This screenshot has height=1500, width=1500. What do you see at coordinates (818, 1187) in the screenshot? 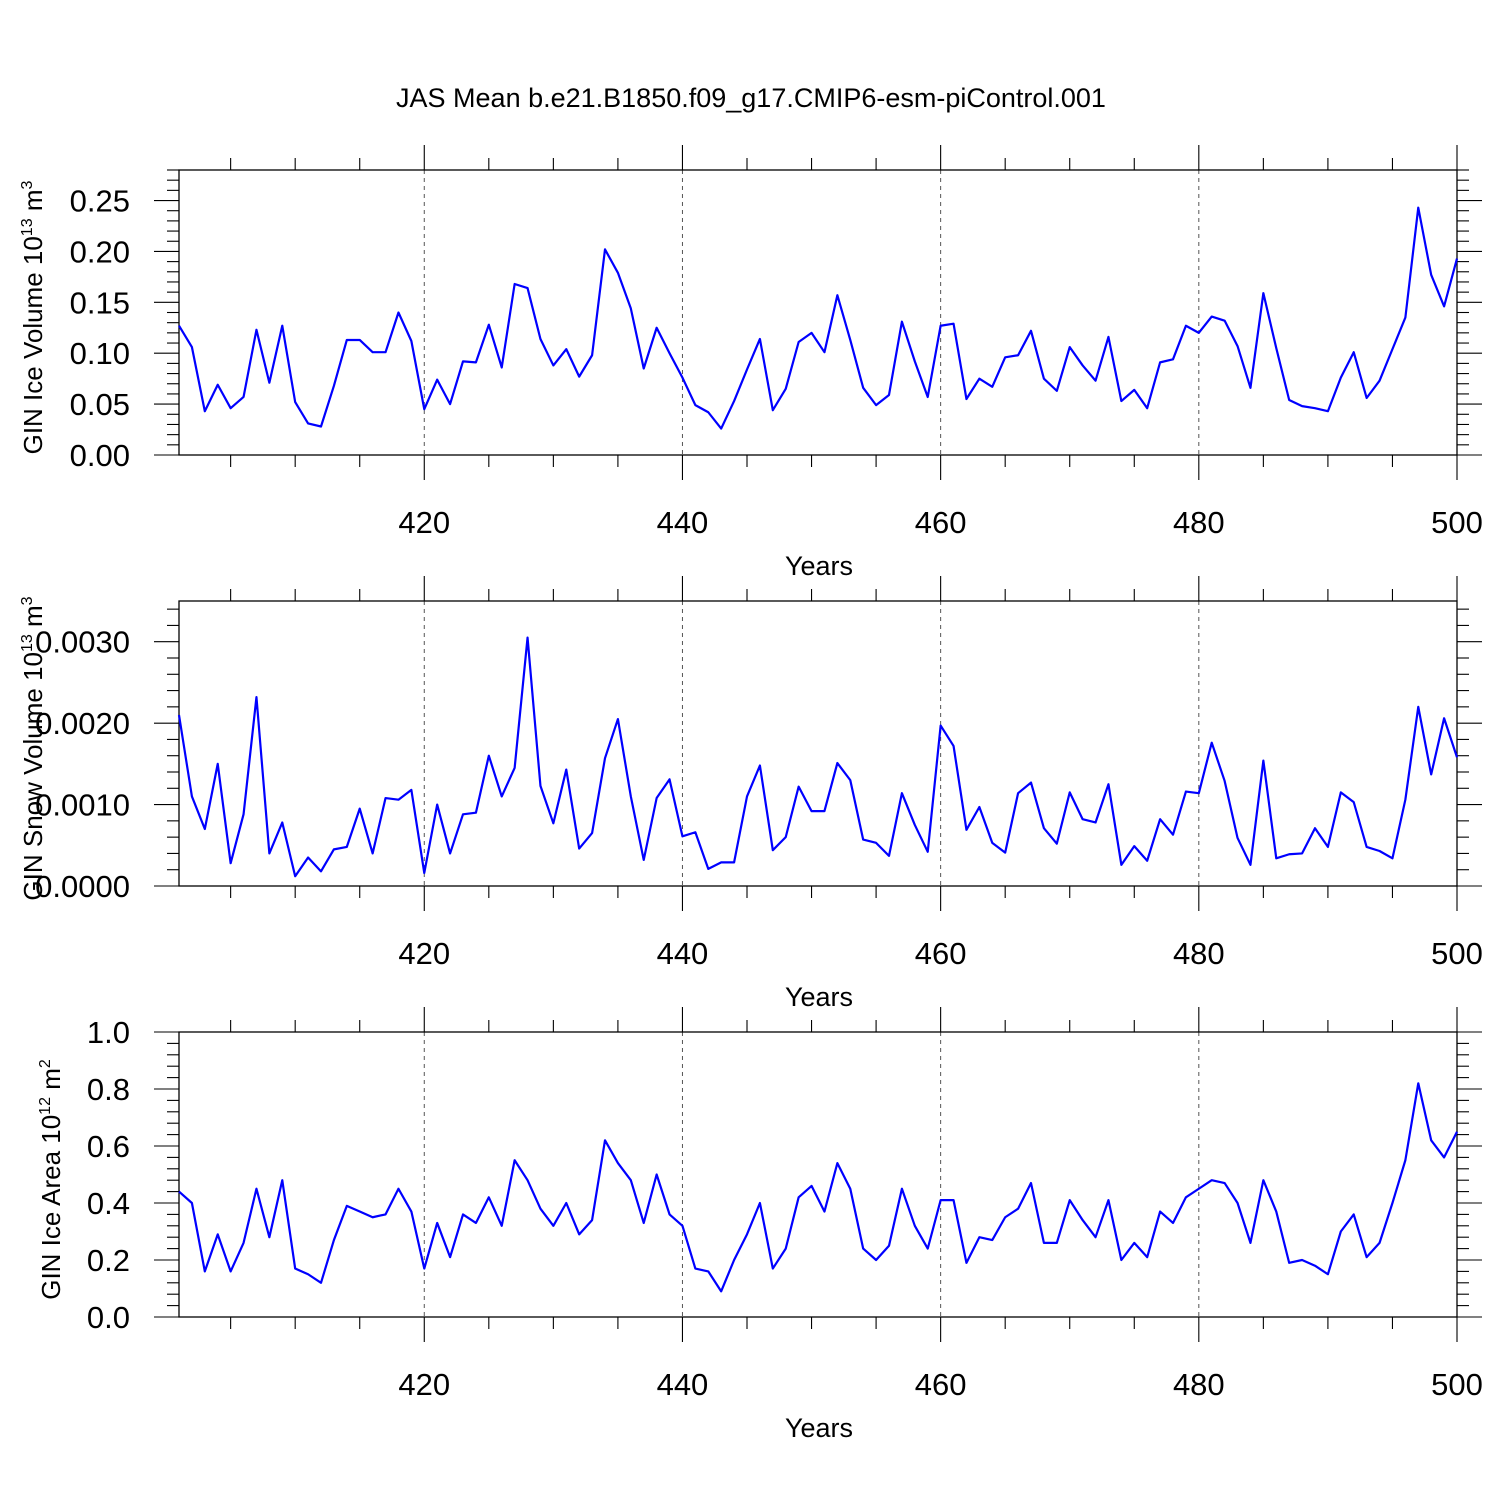
I see `series-line-ice-area` at bounding box center [818, 1187].